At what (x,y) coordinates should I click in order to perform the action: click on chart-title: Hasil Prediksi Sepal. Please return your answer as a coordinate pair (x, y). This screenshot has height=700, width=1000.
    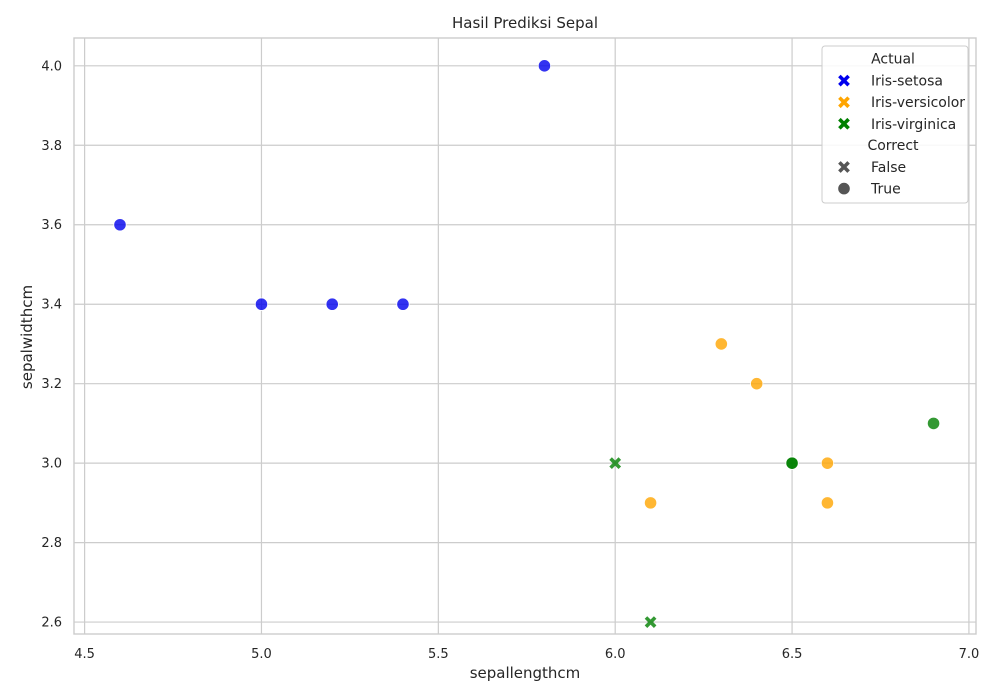
    Looking at the image, I should click on (525, 23).